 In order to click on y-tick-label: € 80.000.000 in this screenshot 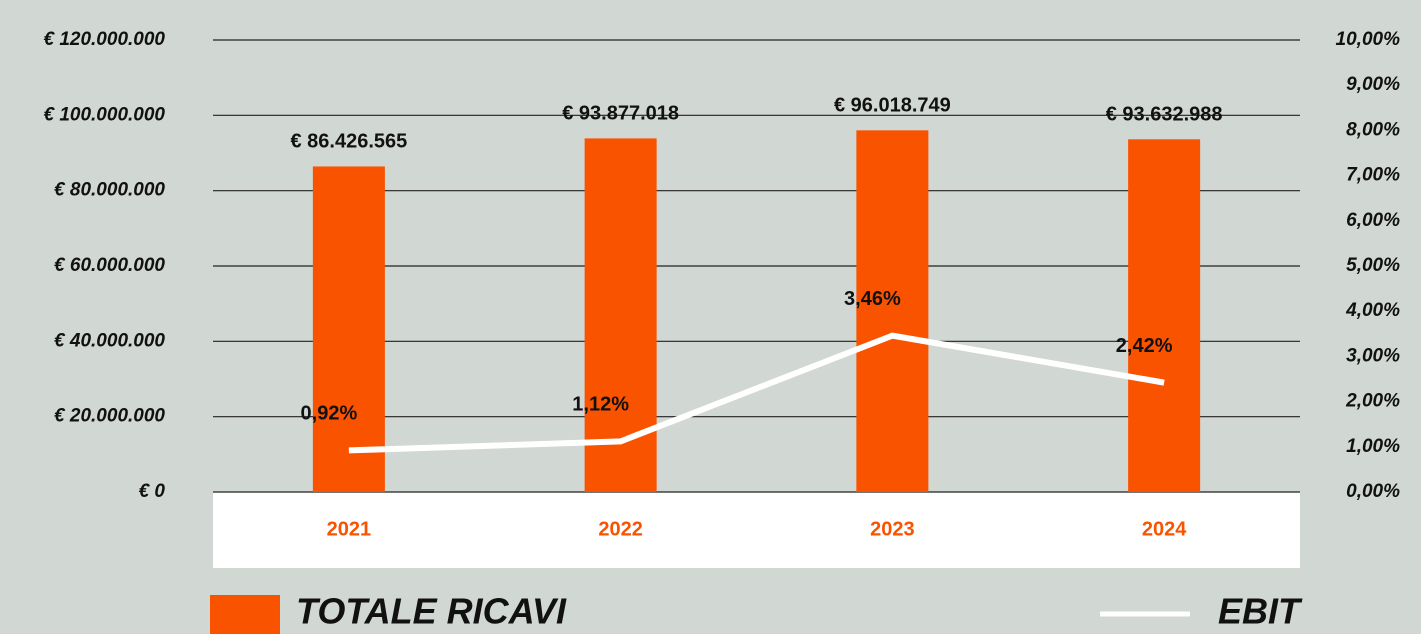, I will do `click(109, 190)`.